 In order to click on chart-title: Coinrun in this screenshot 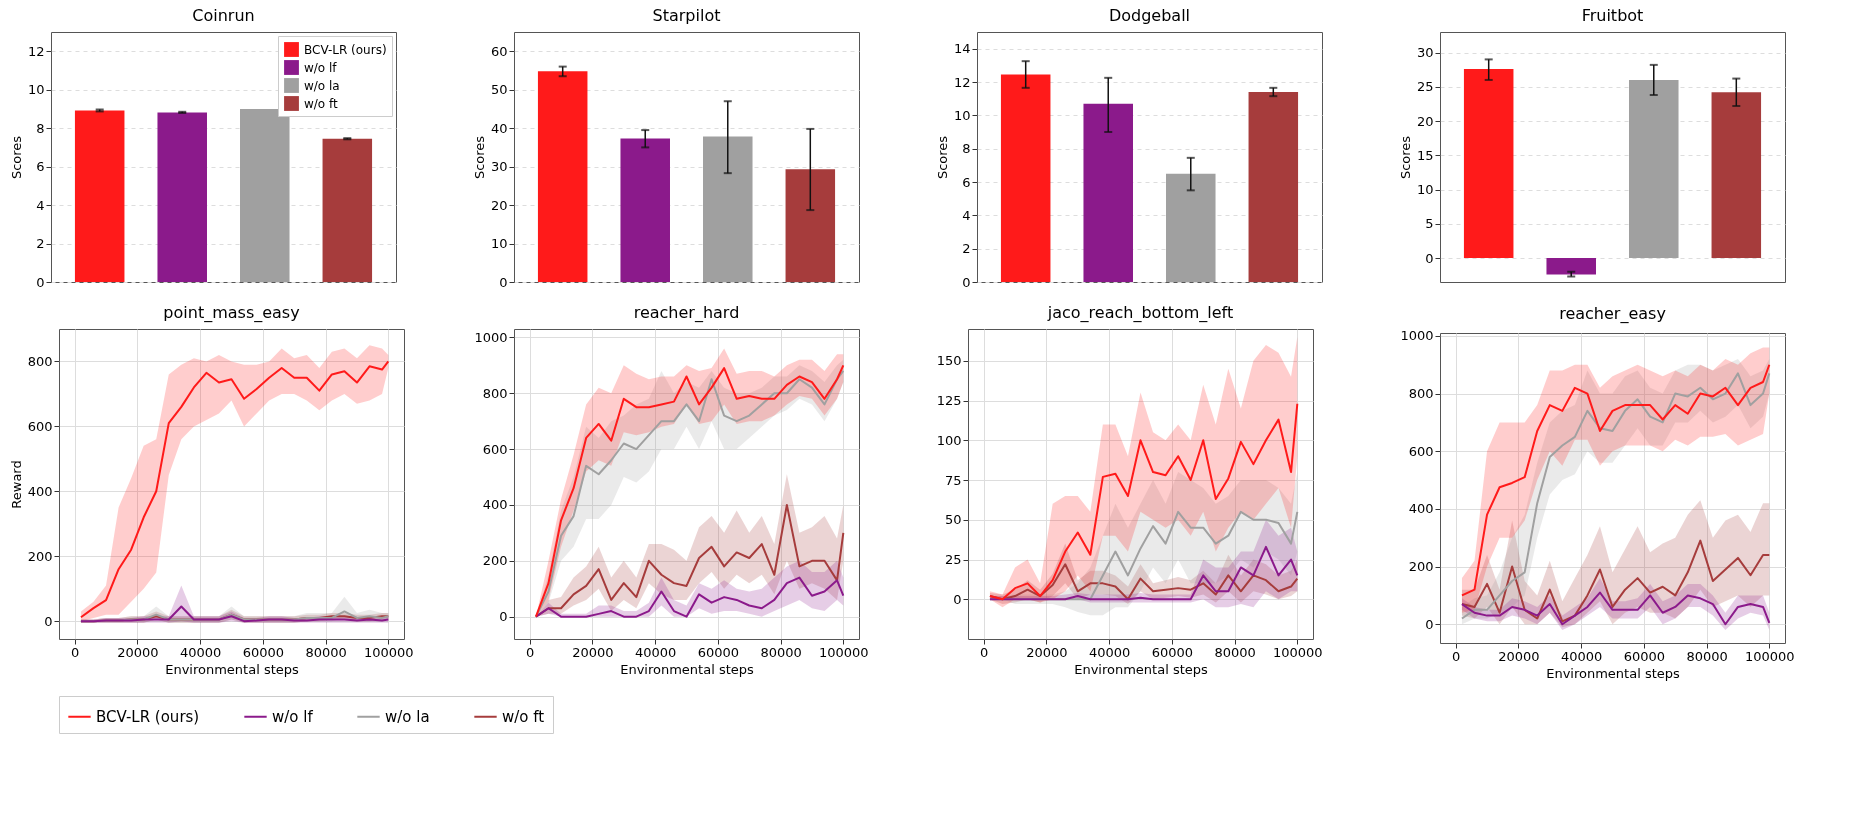, I will do `click(223, 15)`.